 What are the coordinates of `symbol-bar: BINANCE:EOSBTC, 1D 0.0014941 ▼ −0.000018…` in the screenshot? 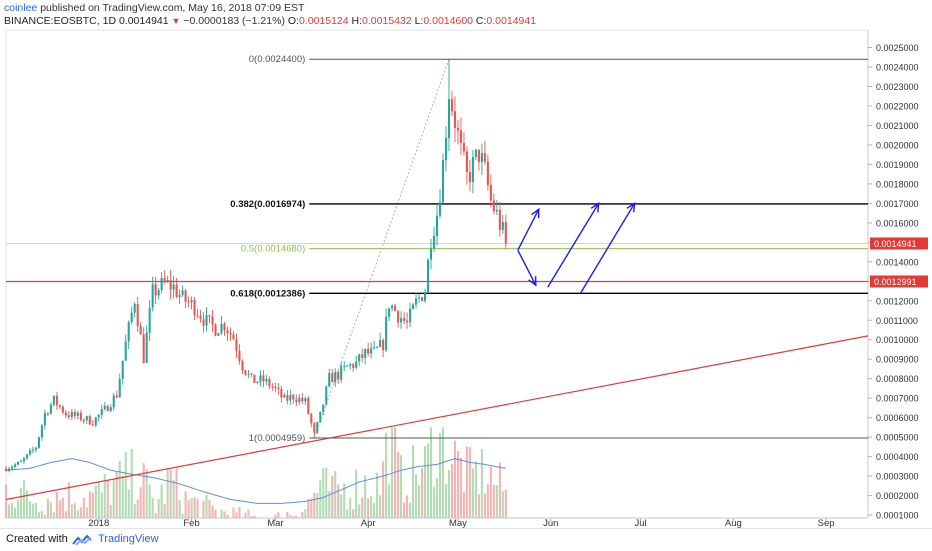 It's located at (270, 21).